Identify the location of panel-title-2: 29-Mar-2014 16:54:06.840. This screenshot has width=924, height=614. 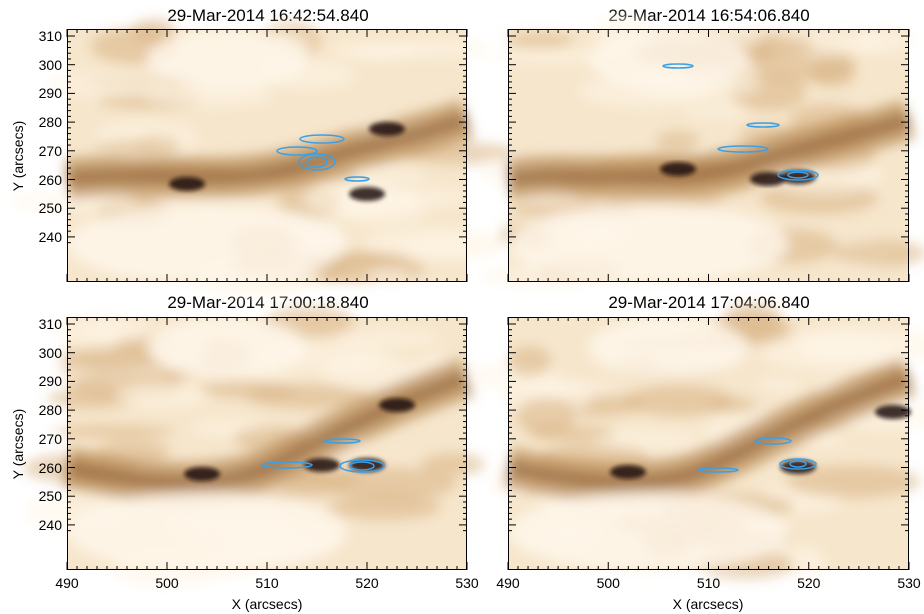
(709, 15).